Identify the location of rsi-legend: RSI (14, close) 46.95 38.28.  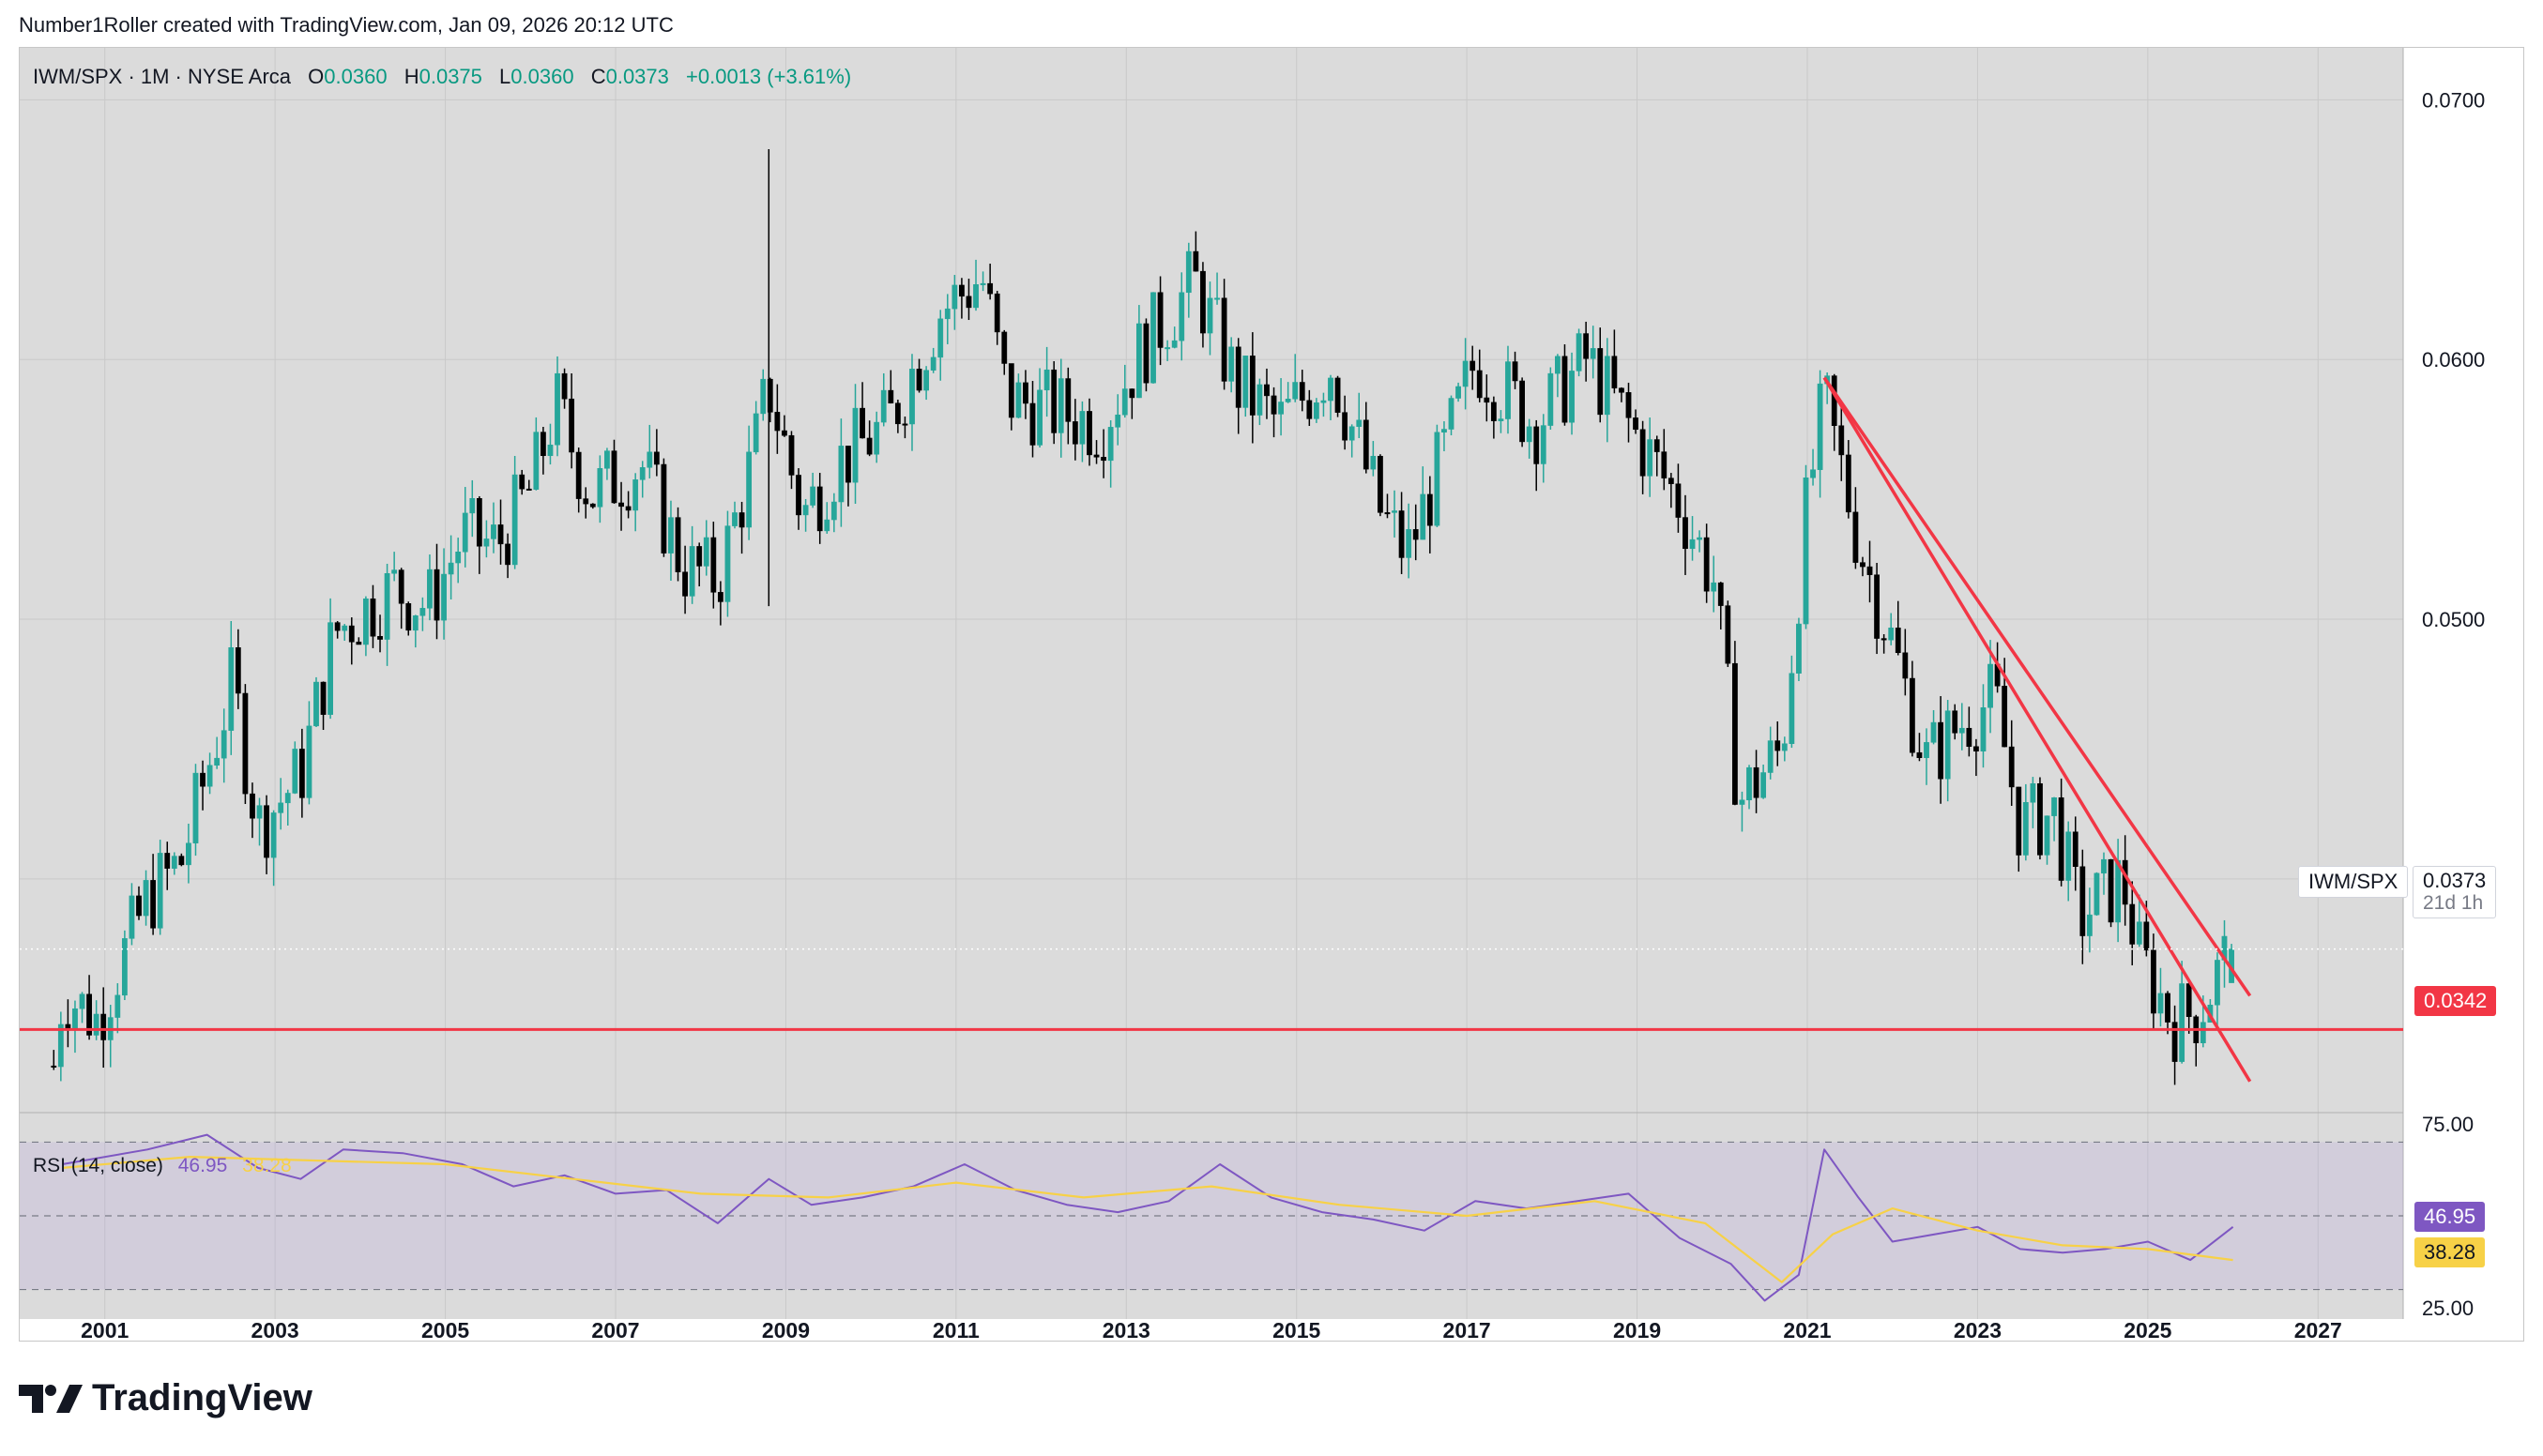
(163, 1166).